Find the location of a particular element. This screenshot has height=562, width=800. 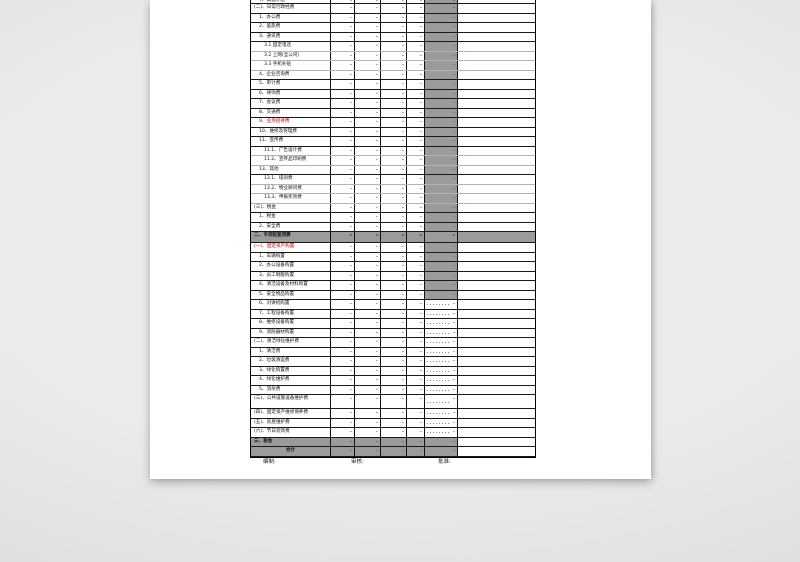

row-label-cell: 2、差旅费 is located at coordinates (291, 27).